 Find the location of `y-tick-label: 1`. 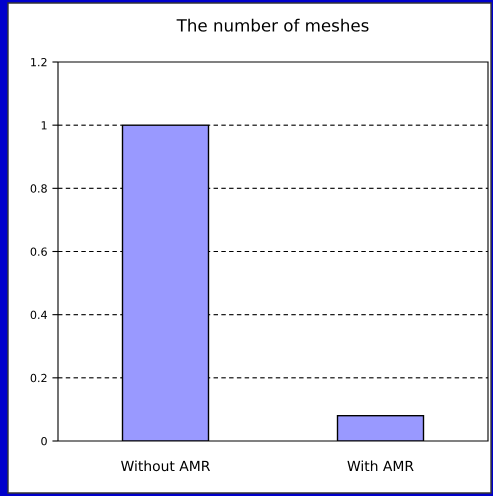

y-tick-label: 1 is located at coordinates (44, 125).